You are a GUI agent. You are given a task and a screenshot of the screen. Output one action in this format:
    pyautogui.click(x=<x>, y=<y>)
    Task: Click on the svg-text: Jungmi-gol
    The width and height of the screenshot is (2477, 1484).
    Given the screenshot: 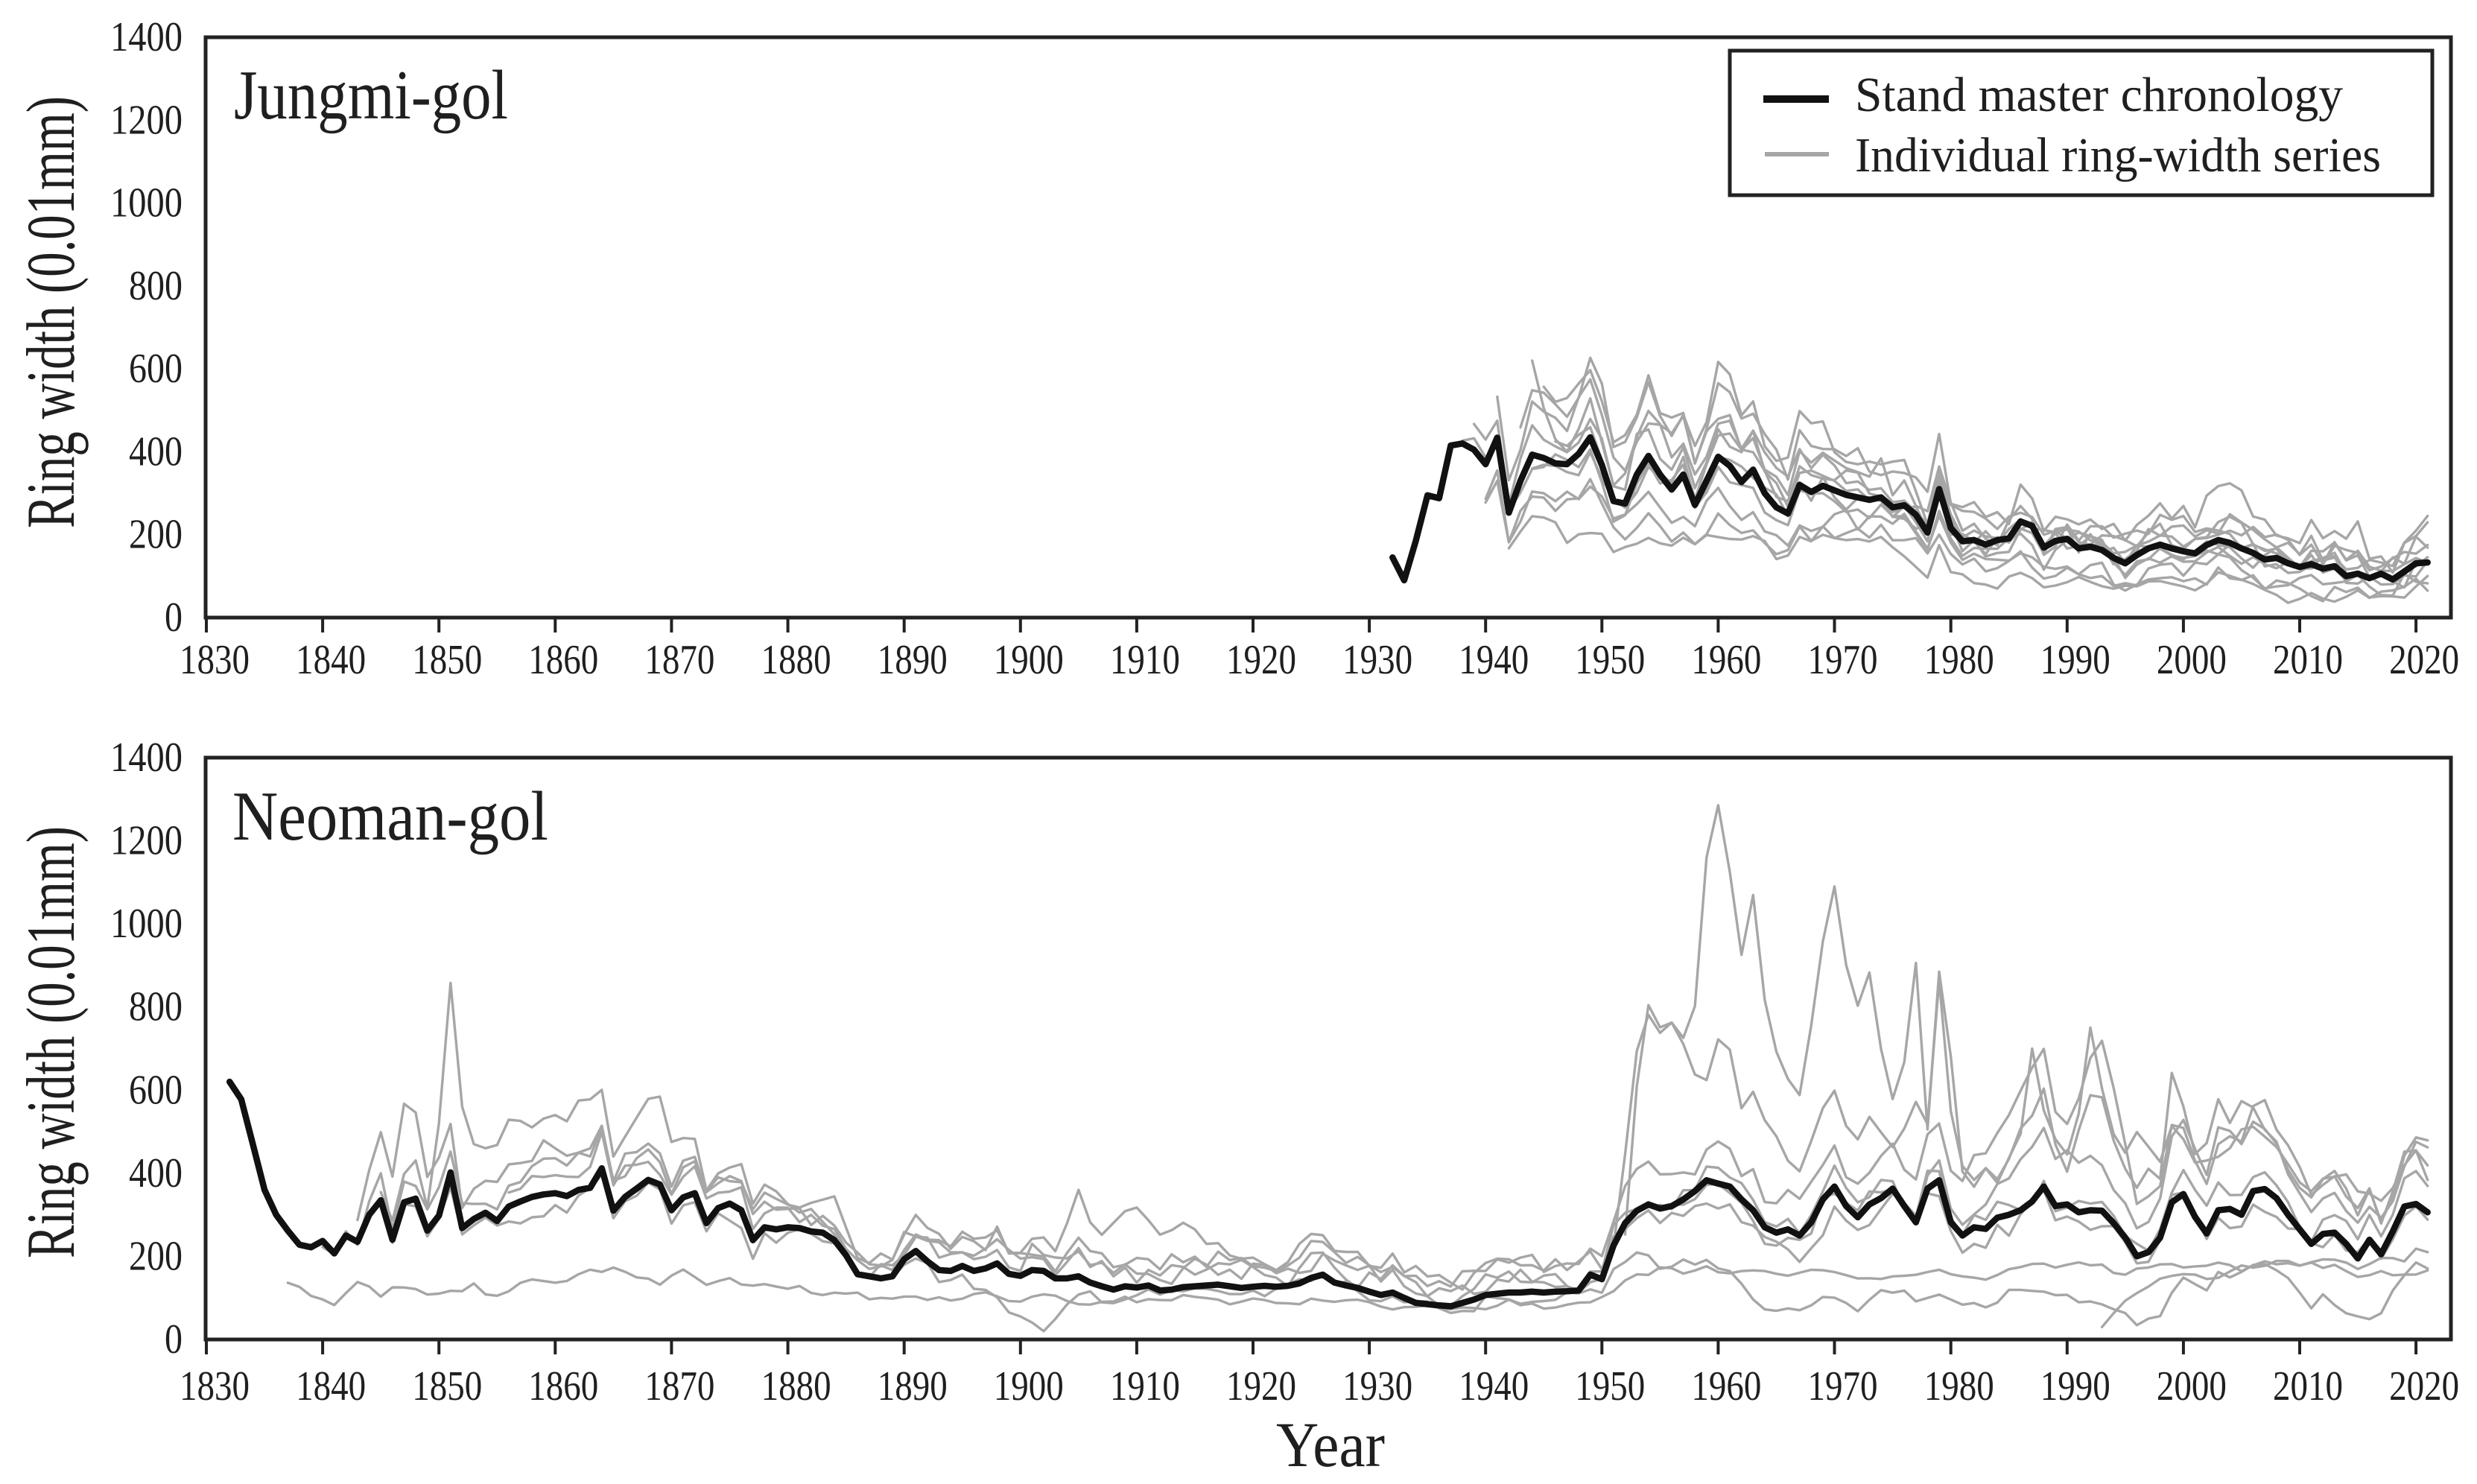 What is the action you would take?
    pyautogui.click(x=371, y=96)
    